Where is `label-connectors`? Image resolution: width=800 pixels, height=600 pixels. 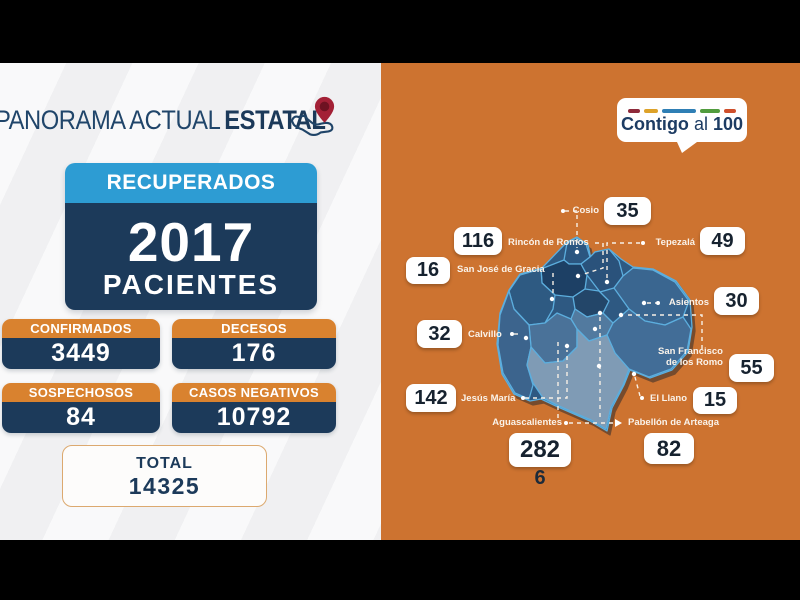
label-connectors is located at coordinates (608, 317).